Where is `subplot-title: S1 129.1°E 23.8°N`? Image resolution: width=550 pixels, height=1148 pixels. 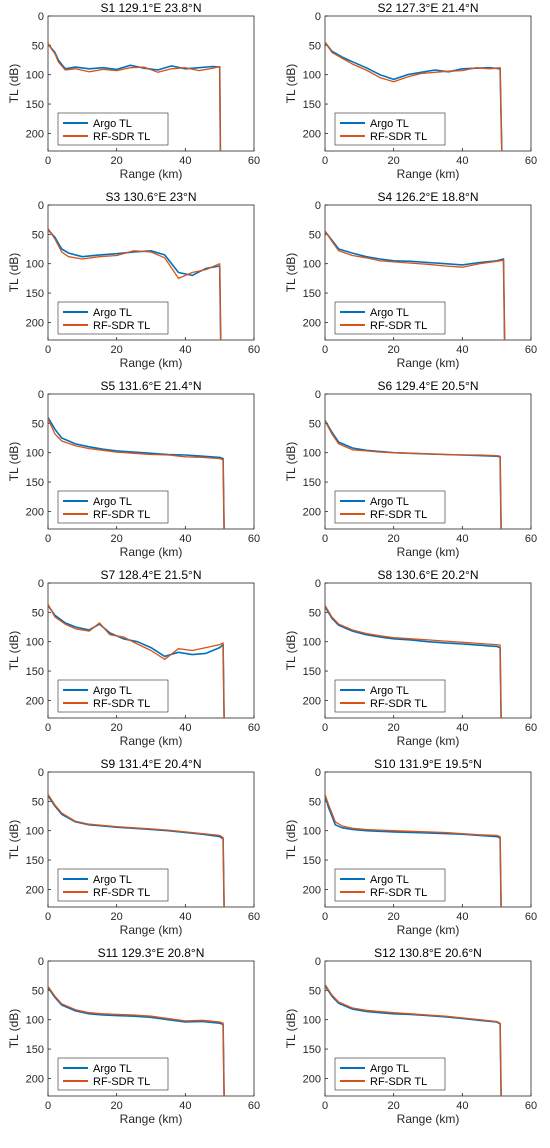
subplot-title: S1 129.1°E 23.8°N is located at coordinates (151, 8).